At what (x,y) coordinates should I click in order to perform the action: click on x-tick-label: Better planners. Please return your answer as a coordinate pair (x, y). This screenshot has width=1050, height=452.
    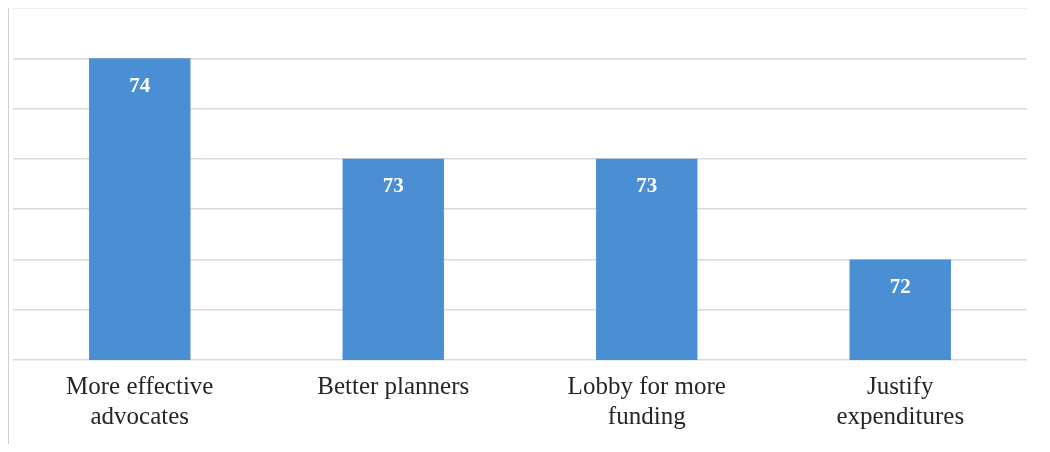
    Looking at the image, I should click on (393, 385).